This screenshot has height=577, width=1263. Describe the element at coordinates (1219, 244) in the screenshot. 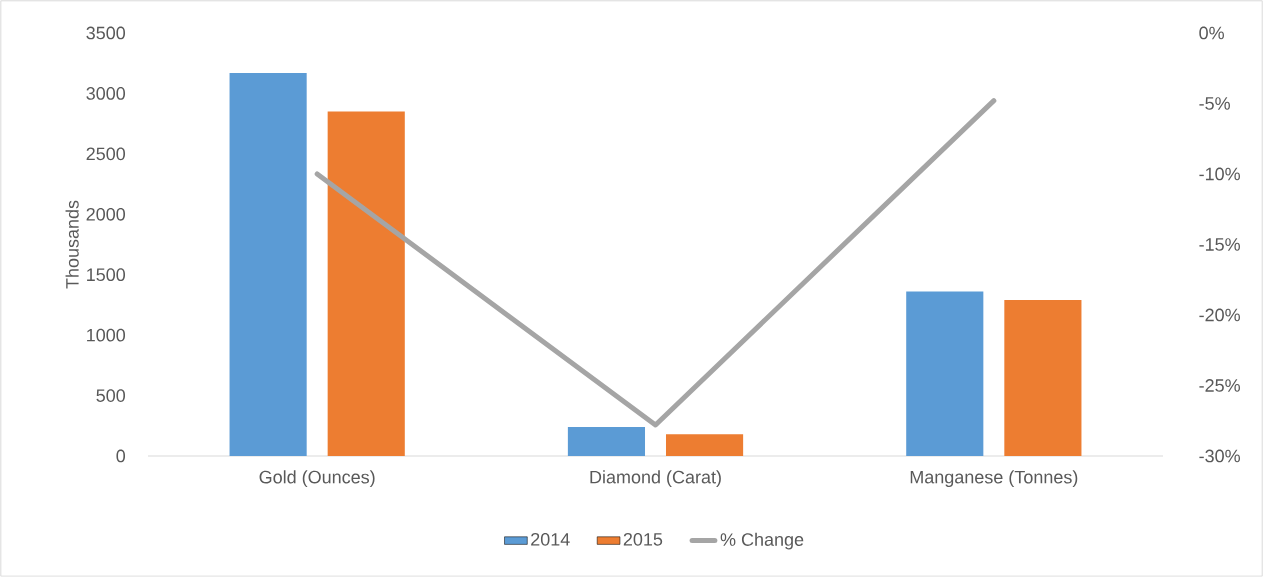

I see `y2-tick-label: -15%` at that location.